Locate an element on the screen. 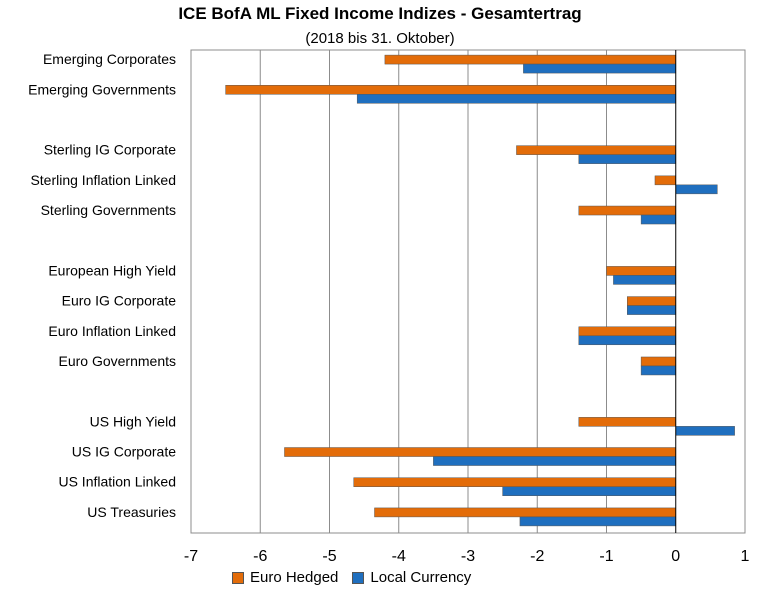 The image size is (760, 602). bar-euro-hedged-emerging-governments is located at coordinates (450, 90).